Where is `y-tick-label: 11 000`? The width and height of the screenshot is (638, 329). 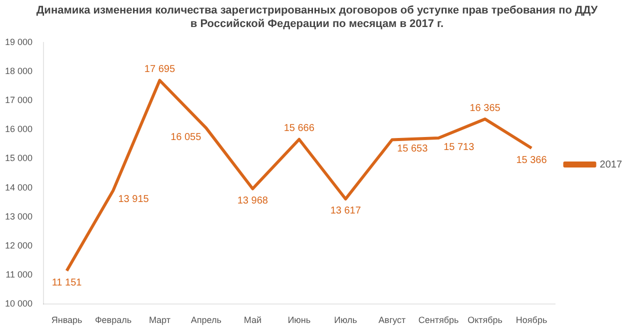 y-tick-label: 11 000 is located at coordinates (19, 275).